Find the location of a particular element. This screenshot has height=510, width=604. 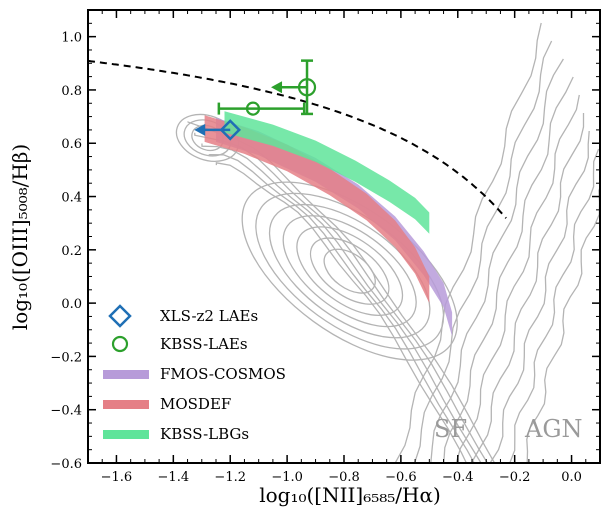

y-tick-label: −0.4 is located at coordinates (66, 411).